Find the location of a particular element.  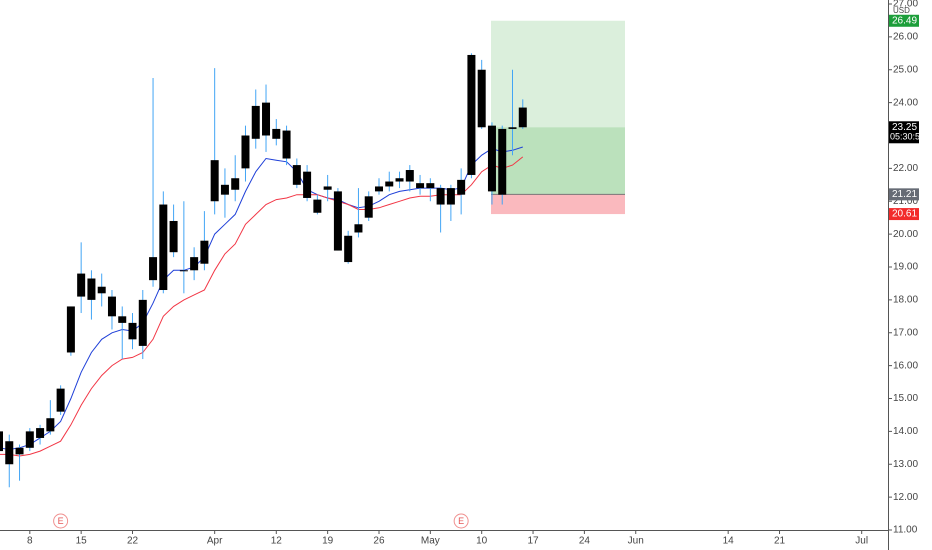

last-price-label-box is located at coordinates (904, 132).